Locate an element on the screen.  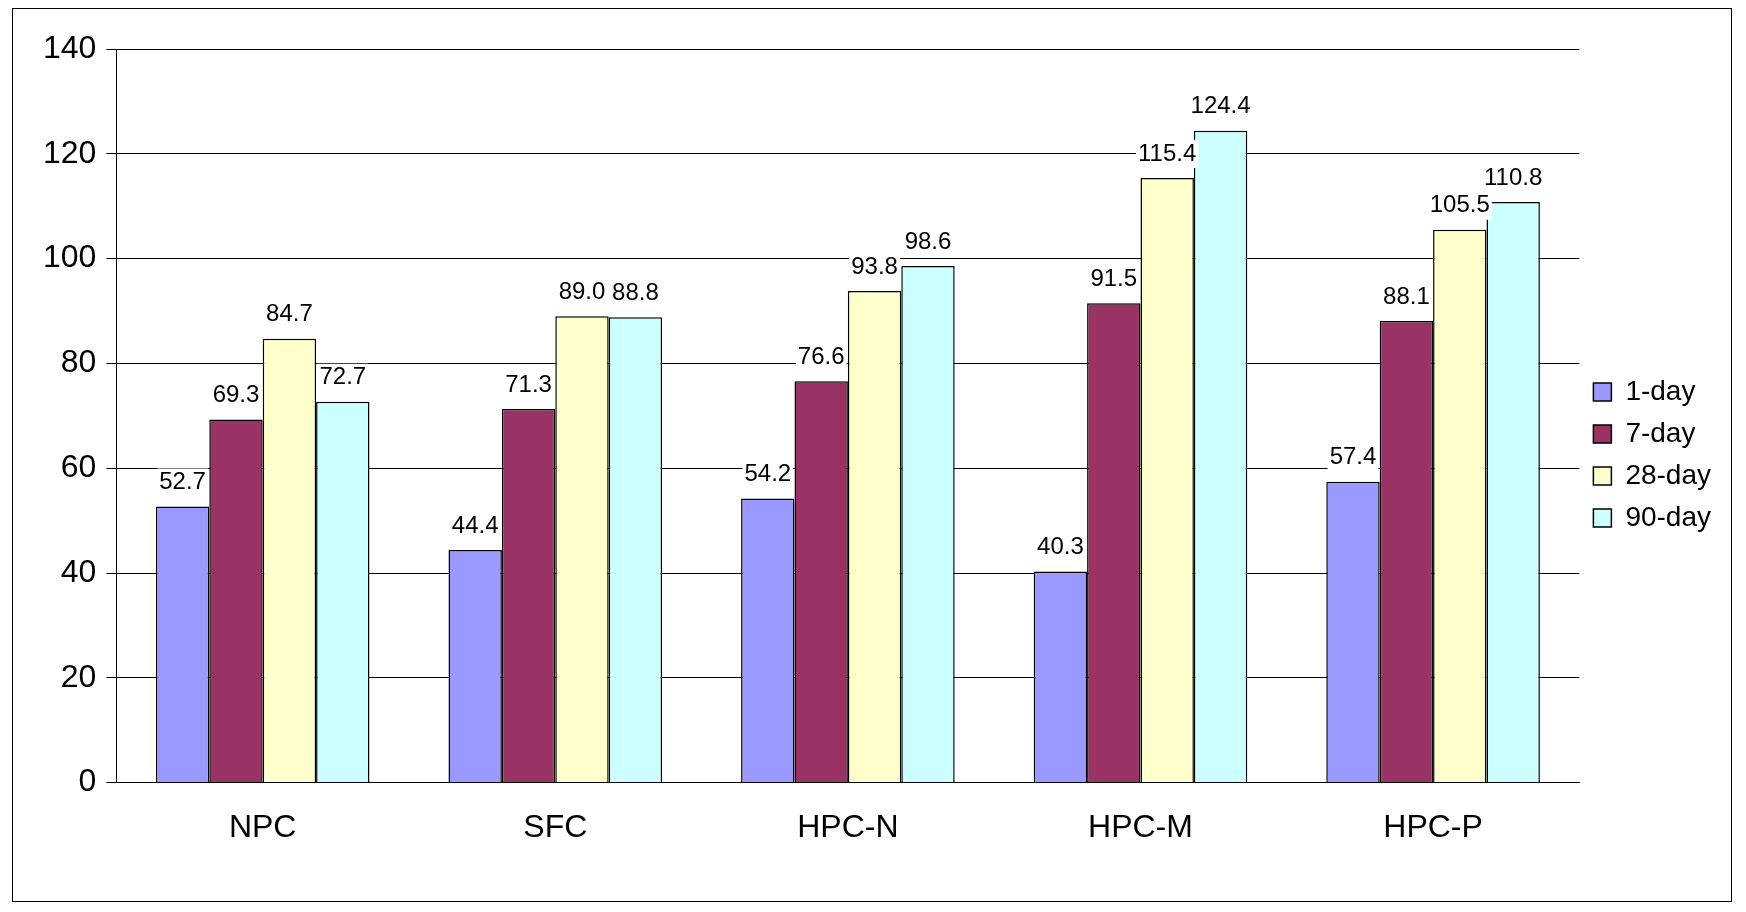
text: 93.8 is located at coordinates (874, 265).